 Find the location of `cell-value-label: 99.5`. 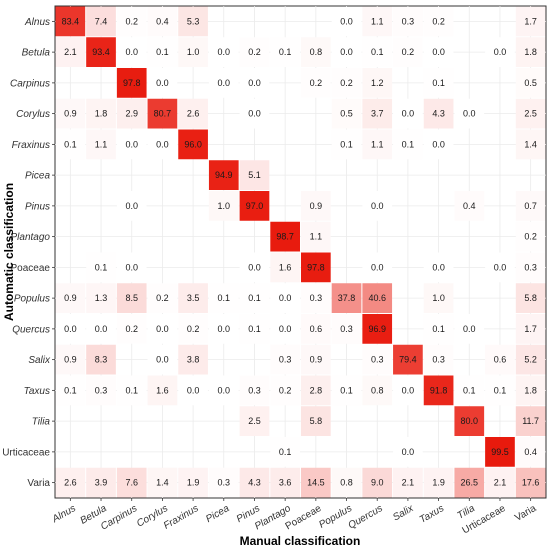

cell-value-label: 99.5 is located at coordinates (500, 452).